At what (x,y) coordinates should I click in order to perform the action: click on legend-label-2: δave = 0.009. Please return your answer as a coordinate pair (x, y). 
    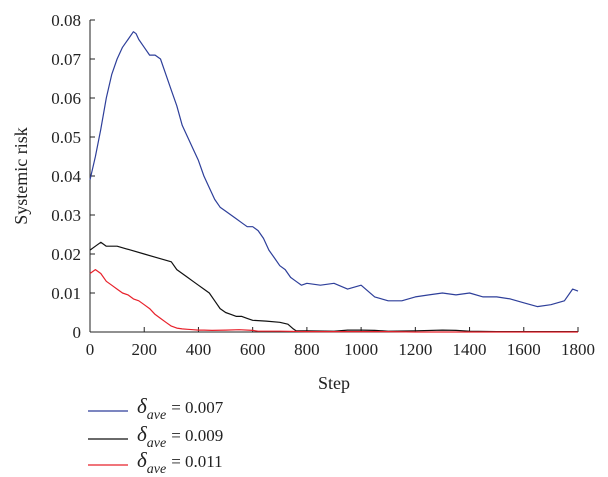
    Looking at the image, I should click on (180, 436).